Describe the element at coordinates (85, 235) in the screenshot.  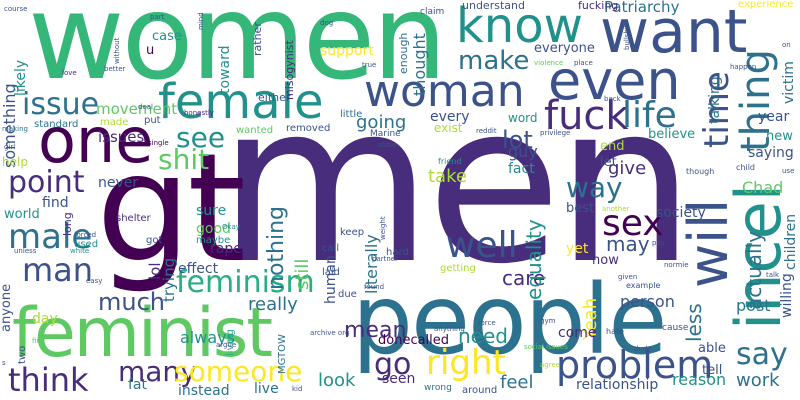
I see `word-forced: forced` at that location.